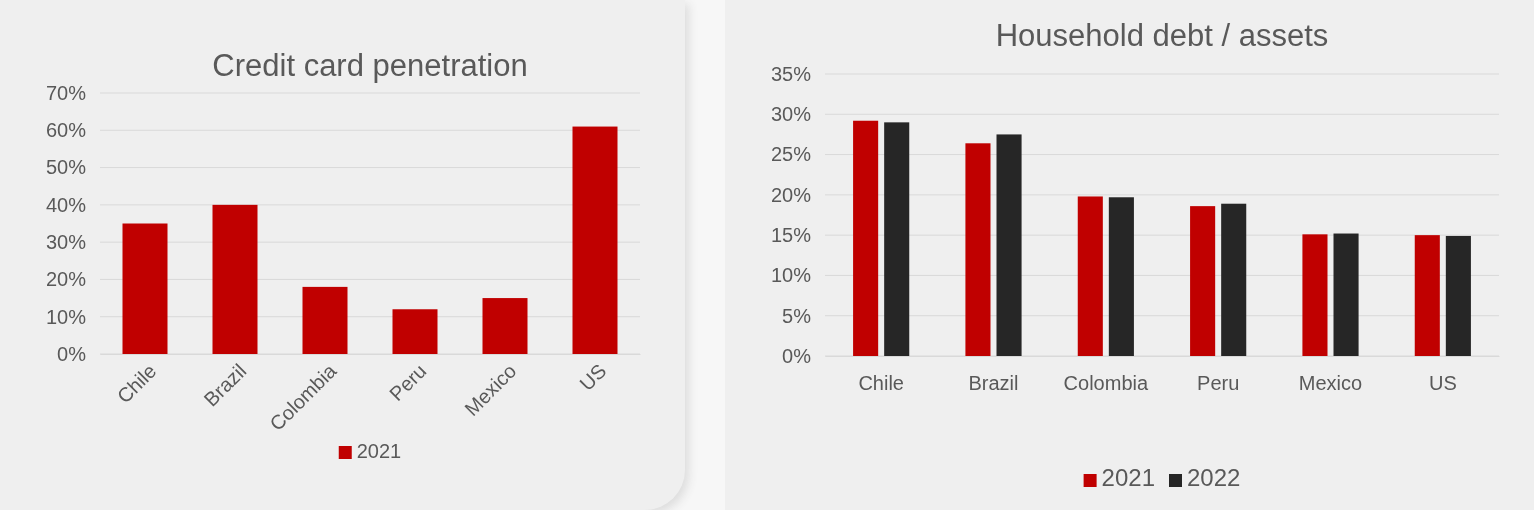 This screenshot has height=510, width=1534. I want to click on y-tick-label: 50%, so click(66, 167).